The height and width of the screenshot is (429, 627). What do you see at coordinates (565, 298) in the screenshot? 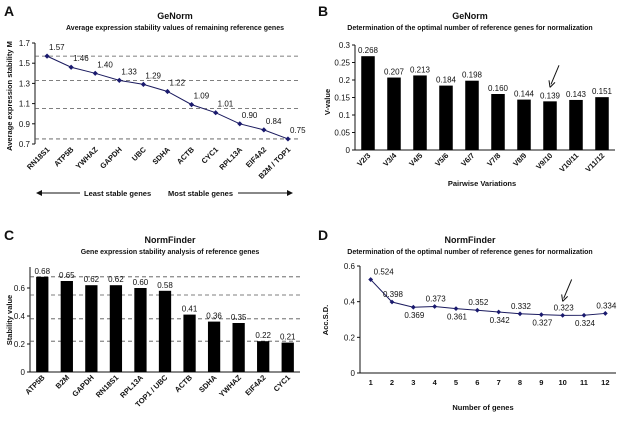
I see `panel-d-optimal-arrowhead` at bounding box center [565, 298].